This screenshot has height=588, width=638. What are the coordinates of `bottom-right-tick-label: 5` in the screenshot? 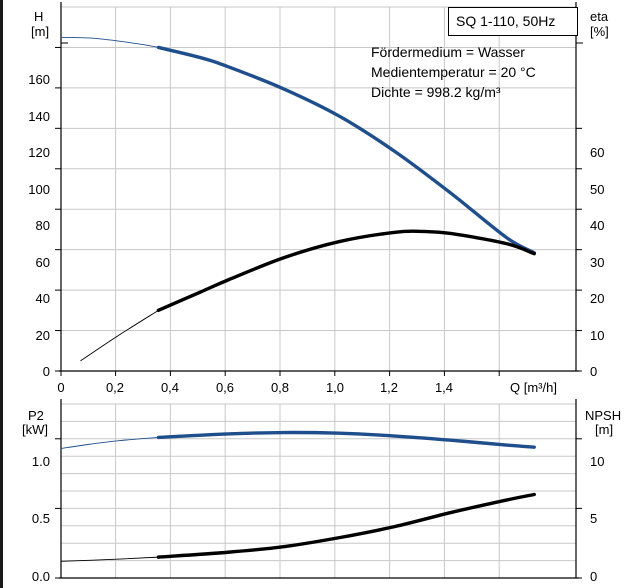 It's located at (594, 518).